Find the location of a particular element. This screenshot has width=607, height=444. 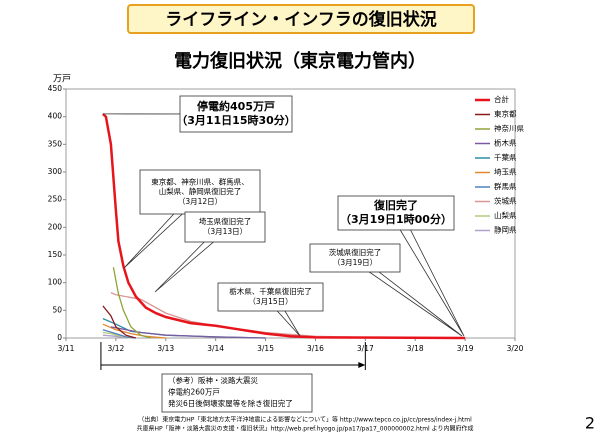

callout-text: （3月15日） is located at coordinates (270, 301).